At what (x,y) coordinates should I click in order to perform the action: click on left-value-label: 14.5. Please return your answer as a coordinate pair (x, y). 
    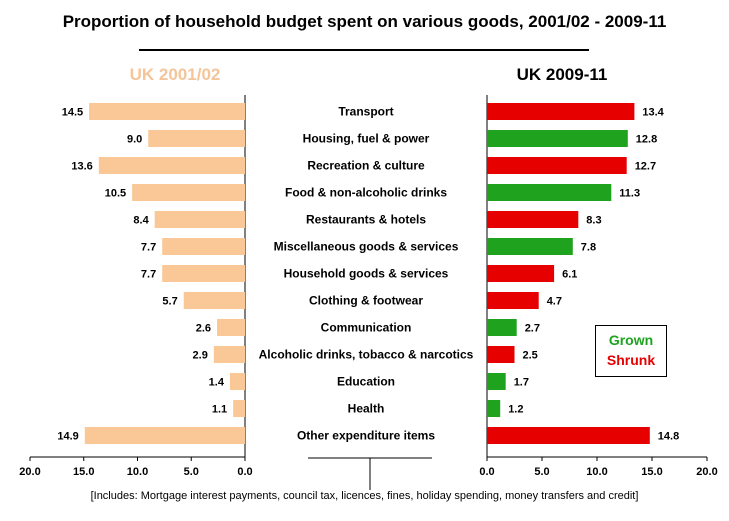
    Looking at the image, I should click on (72, 113).